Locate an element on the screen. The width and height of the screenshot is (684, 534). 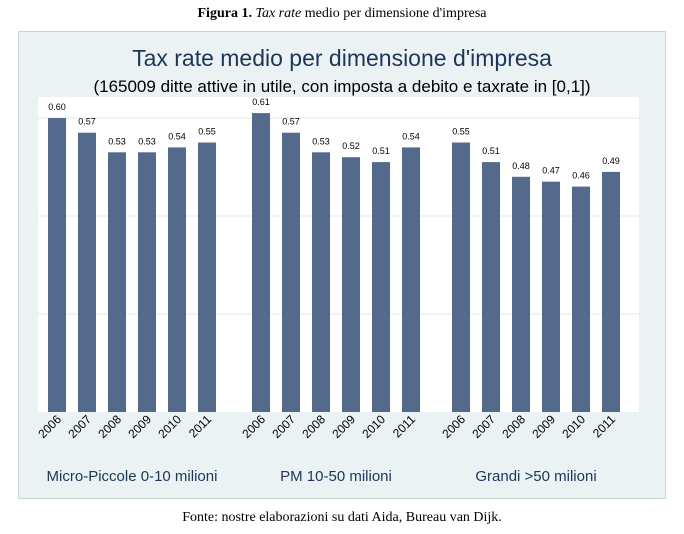
figure-title-rest: medio per dimensione d'impresa is located at coordinates (394, 13).